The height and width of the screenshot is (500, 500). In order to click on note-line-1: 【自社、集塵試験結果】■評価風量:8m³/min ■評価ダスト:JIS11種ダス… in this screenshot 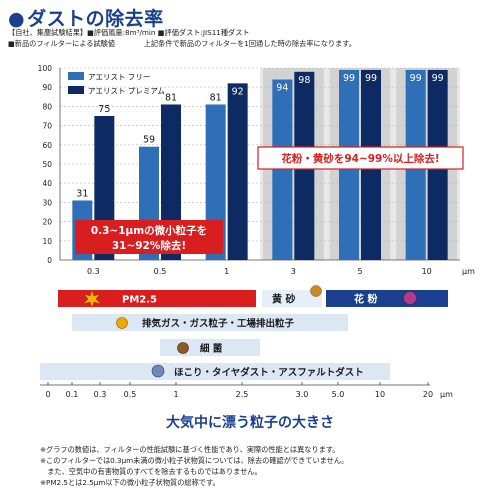, I will do `click(129, 32)`.